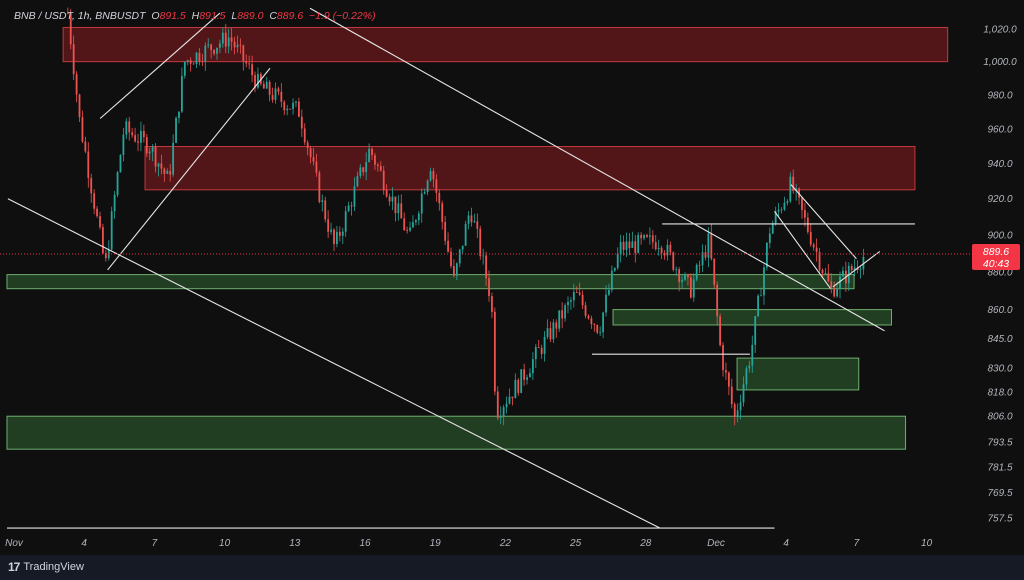 The image size is (1024, 580). I want to click on price-tick-label: 818.0, so click(999, 392).